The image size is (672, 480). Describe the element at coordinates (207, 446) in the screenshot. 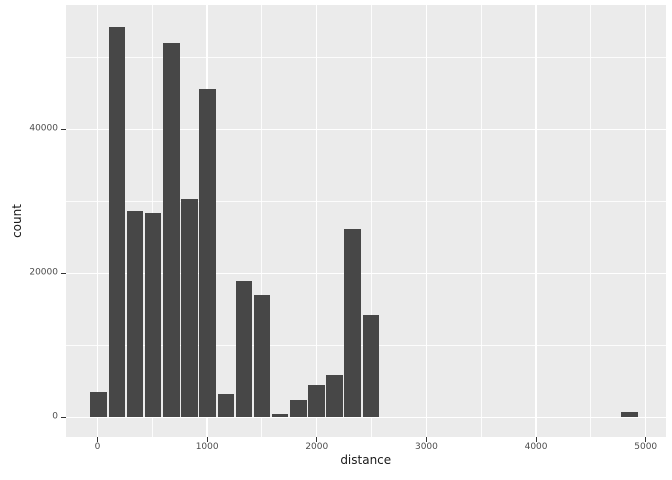

I see `x-tick-label: 1000` at that location.